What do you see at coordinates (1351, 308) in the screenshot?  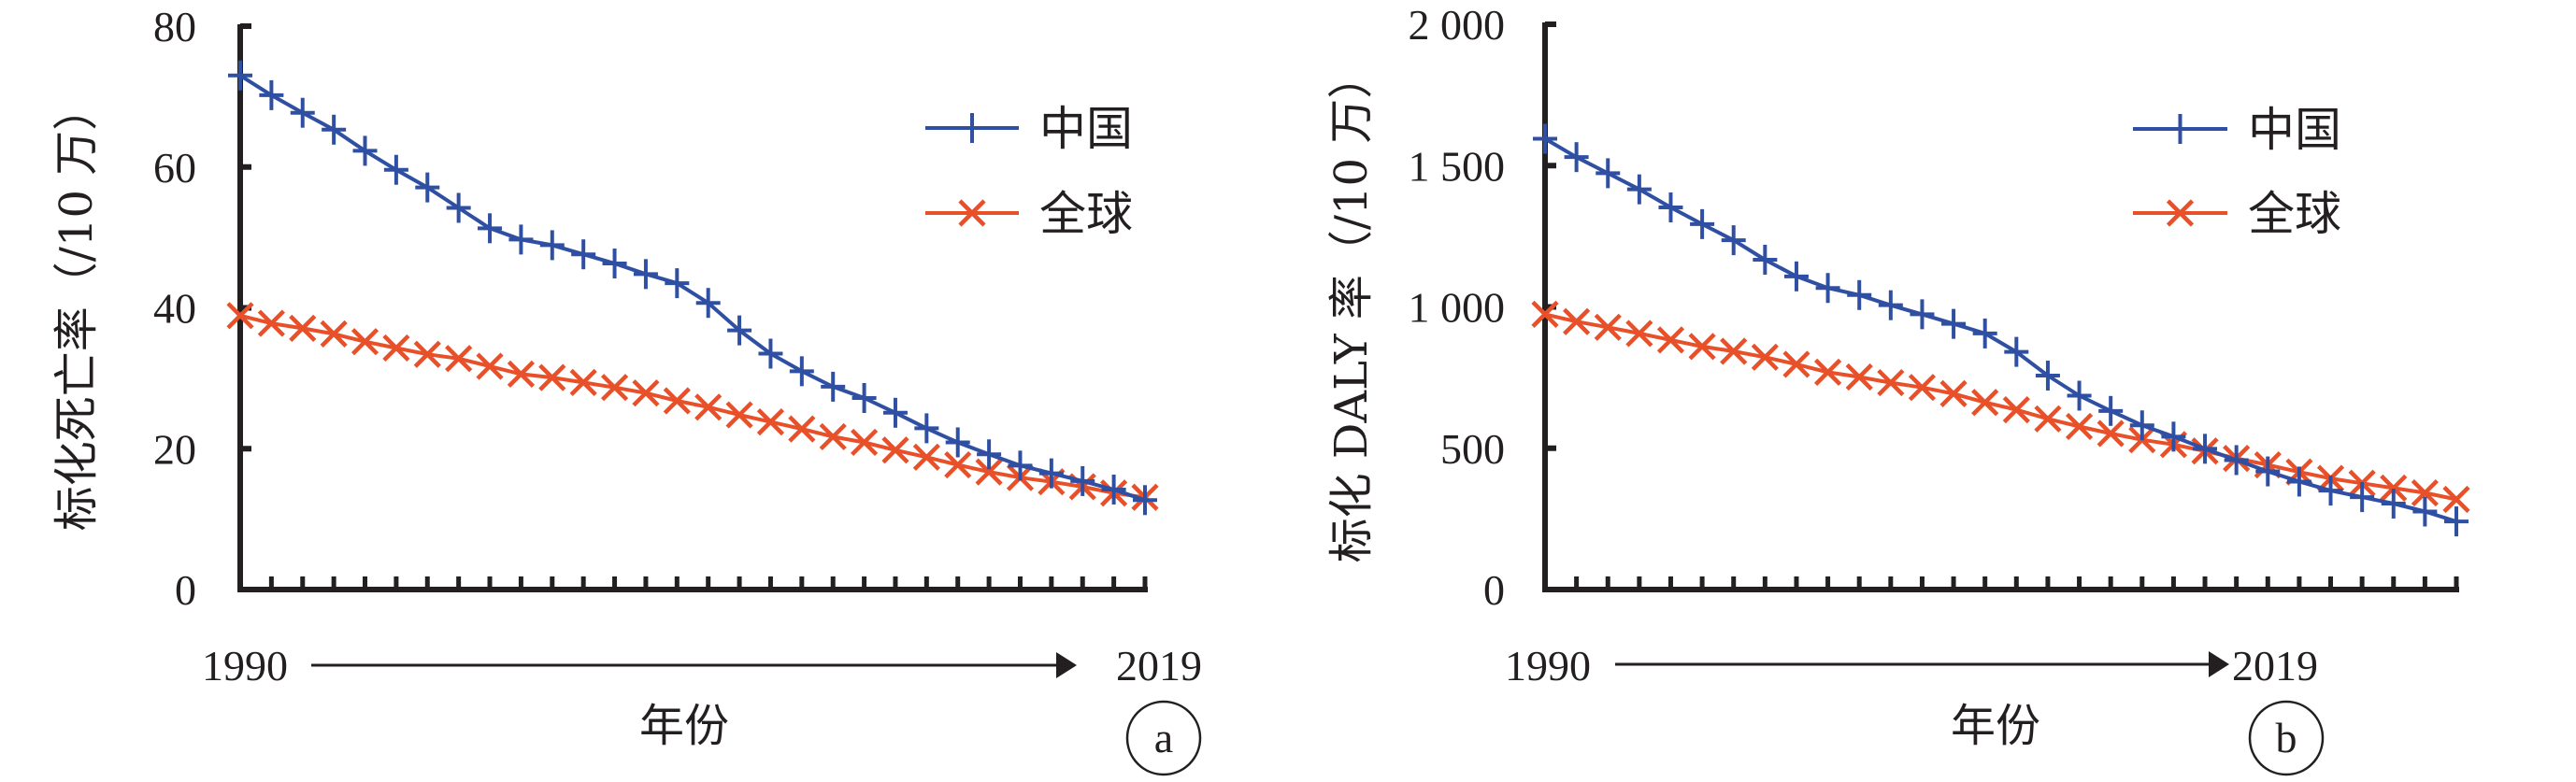 I see `y-axis-title: 标化 DALY 率（/10 万）` at bounding box center [1351, 308].